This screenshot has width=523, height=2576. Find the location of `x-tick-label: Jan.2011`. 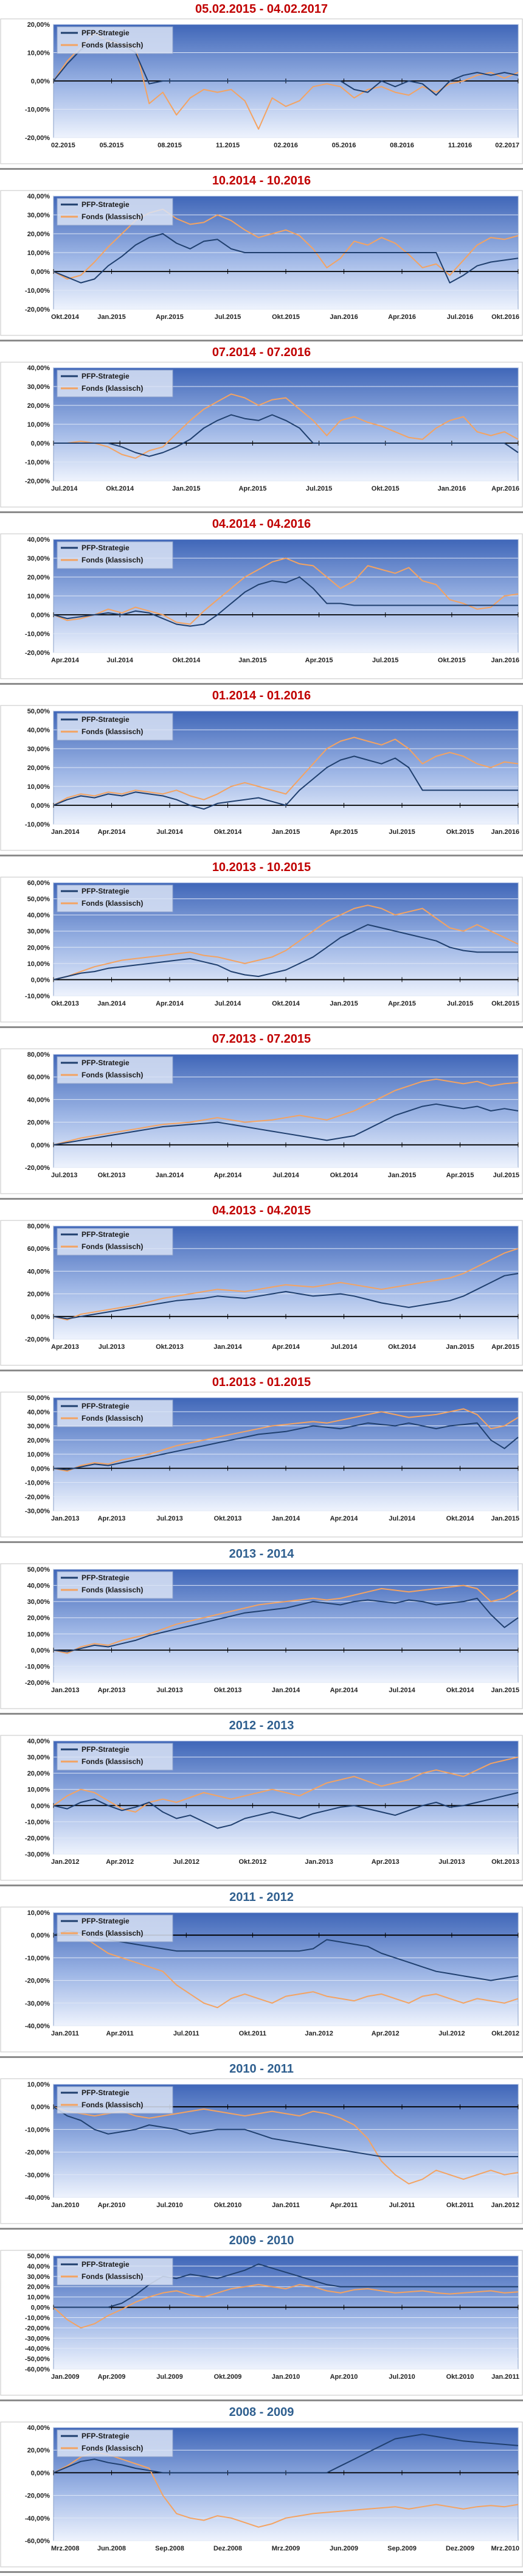

x-tick-label: Jan.2011 is located at coordinates (65, 2034).